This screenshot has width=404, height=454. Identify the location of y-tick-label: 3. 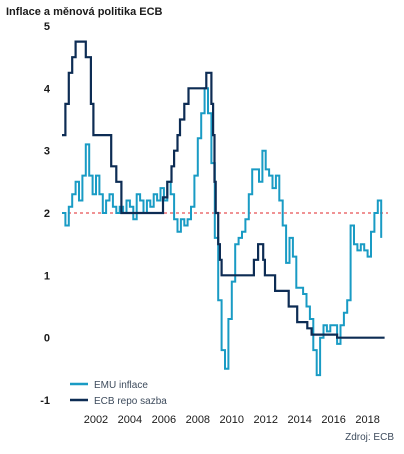
(47, 152).